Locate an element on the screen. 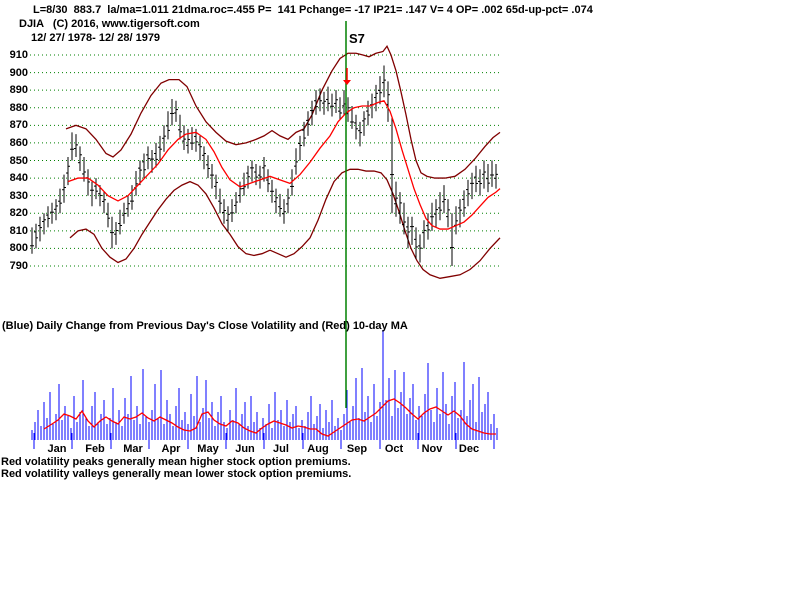 This screenshot has width=800, height=600. price-axis-label: 820 is located at coordinates (18, 213).